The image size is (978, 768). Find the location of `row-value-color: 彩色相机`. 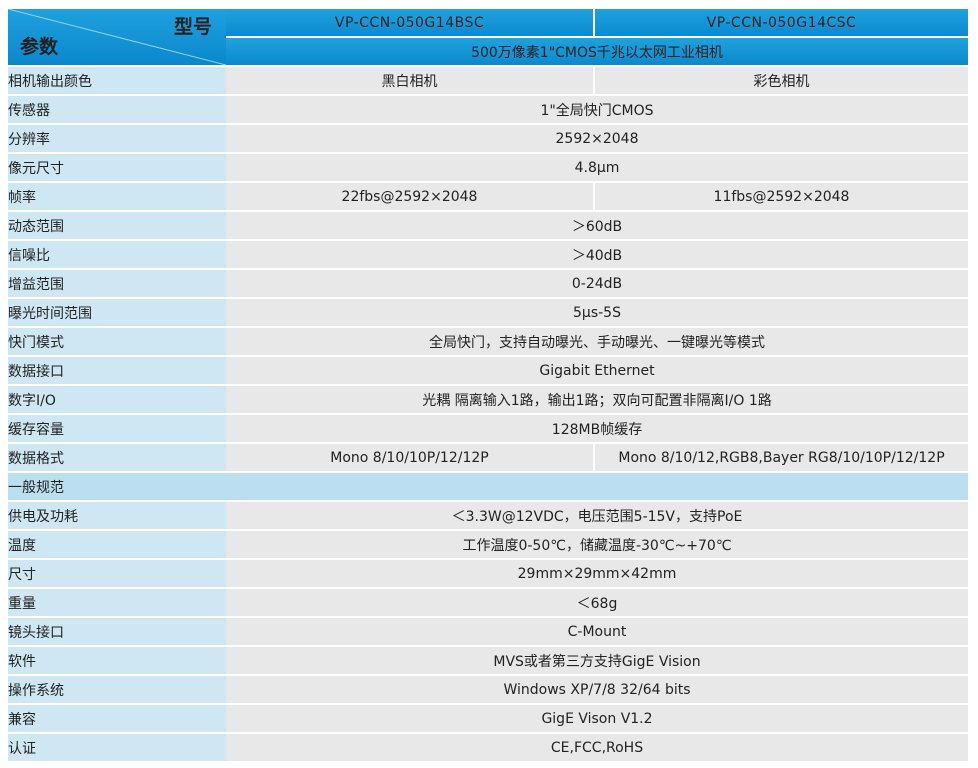

row-value-color: 彩色相机 is located at coordinates (781, 81).